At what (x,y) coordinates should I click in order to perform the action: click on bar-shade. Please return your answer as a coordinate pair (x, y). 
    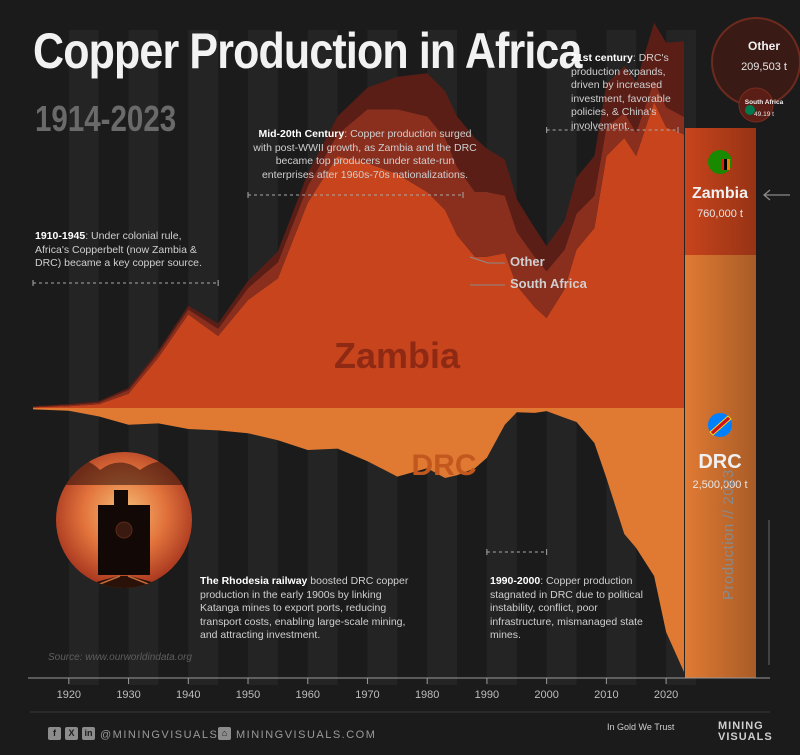
    Looking at the image, I should click on (720, 403).